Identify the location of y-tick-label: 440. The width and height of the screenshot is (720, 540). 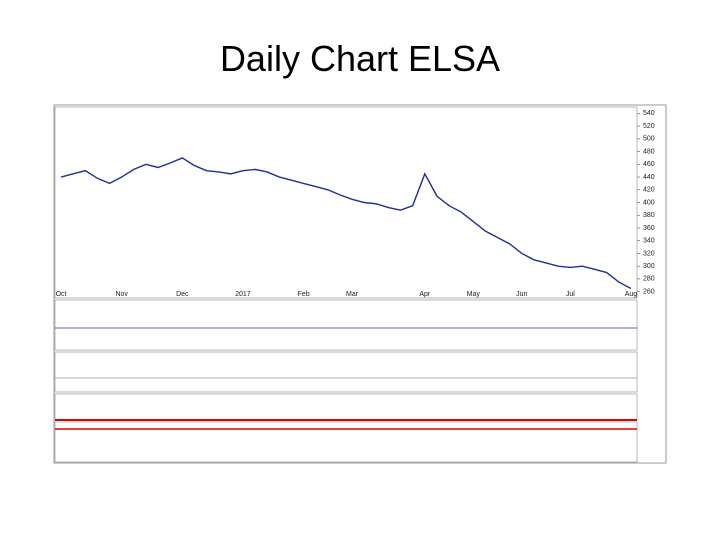
(649, 177).